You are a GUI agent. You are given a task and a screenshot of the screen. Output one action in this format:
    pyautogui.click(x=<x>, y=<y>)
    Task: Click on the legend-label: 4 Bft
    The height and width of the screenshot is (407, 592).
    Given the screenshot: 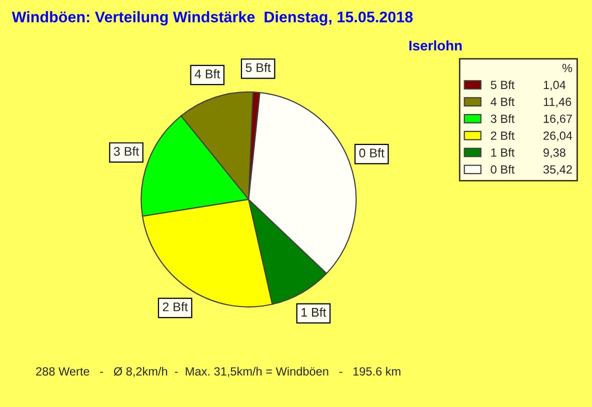 What is the action you would take?
    pyautogui.click(x=502, y=101)
    